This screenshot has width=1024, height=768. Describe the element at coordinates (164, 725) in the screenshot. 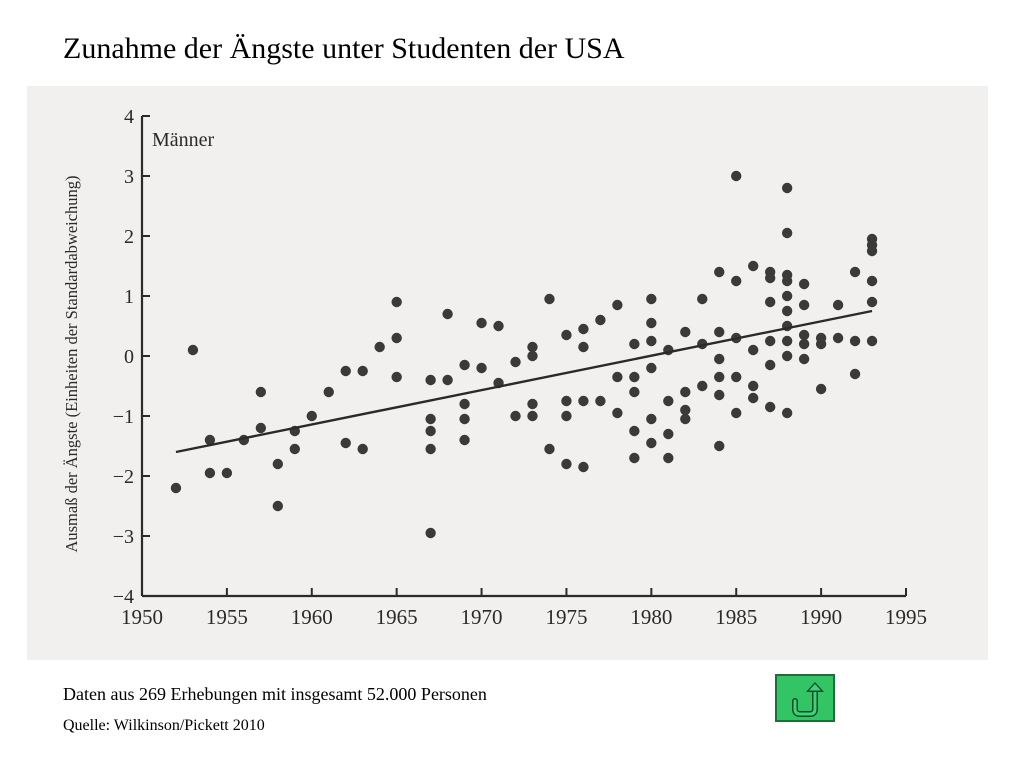

I see `source-note: Quelle: Wilkinson/Pickett 2010` at that location.